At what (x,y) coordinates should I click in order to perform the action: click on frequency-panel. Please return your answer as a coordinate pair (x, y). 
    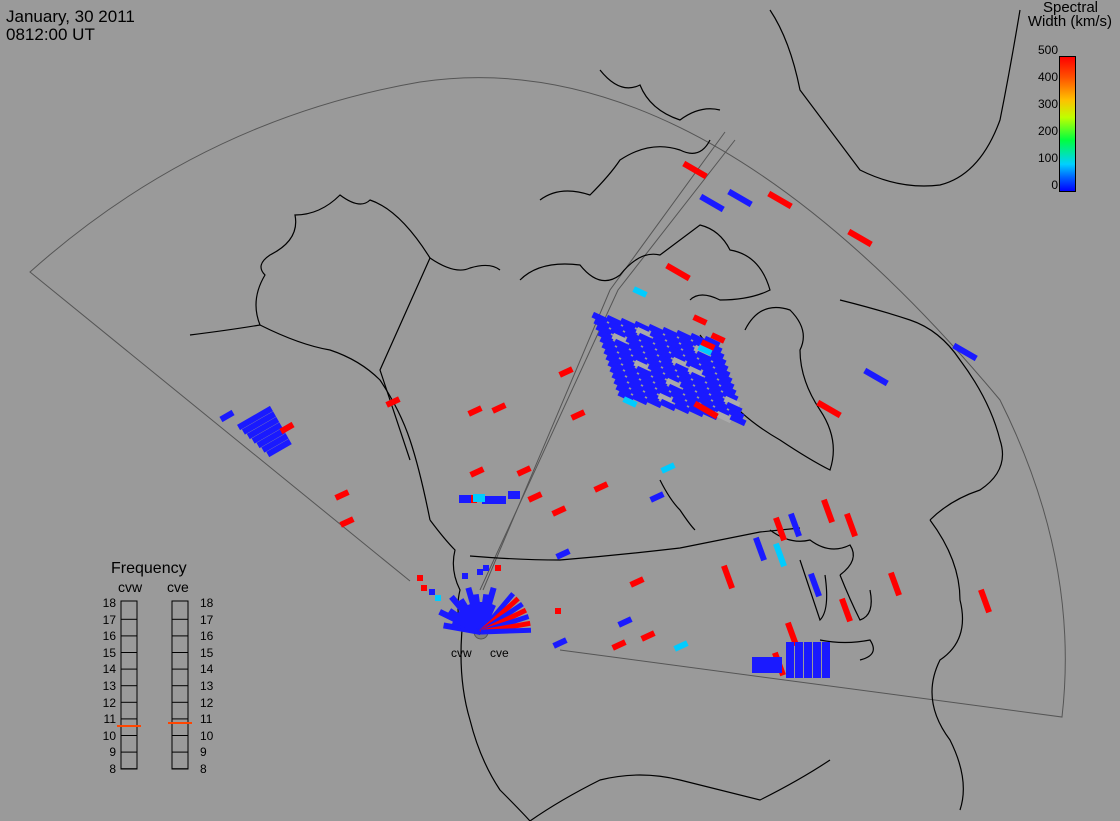
    Looking at the image, I should click on (154, 685).